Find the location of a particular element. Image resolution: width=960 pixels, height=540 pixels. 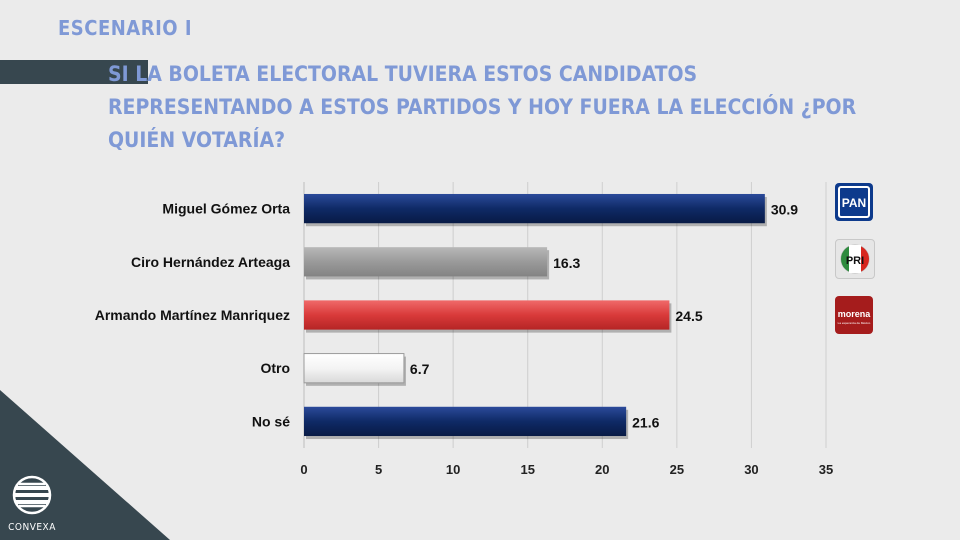

pri-logo: PRI is located at coordinates (855, 259).